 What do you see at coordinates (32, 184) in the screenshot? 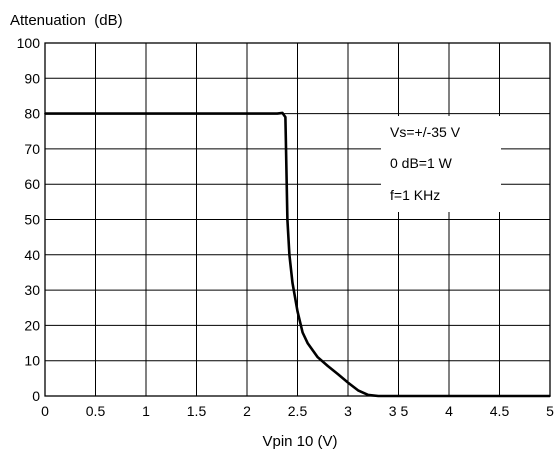
I see `y-tick-label: 60` at bounding box center [32, 184].